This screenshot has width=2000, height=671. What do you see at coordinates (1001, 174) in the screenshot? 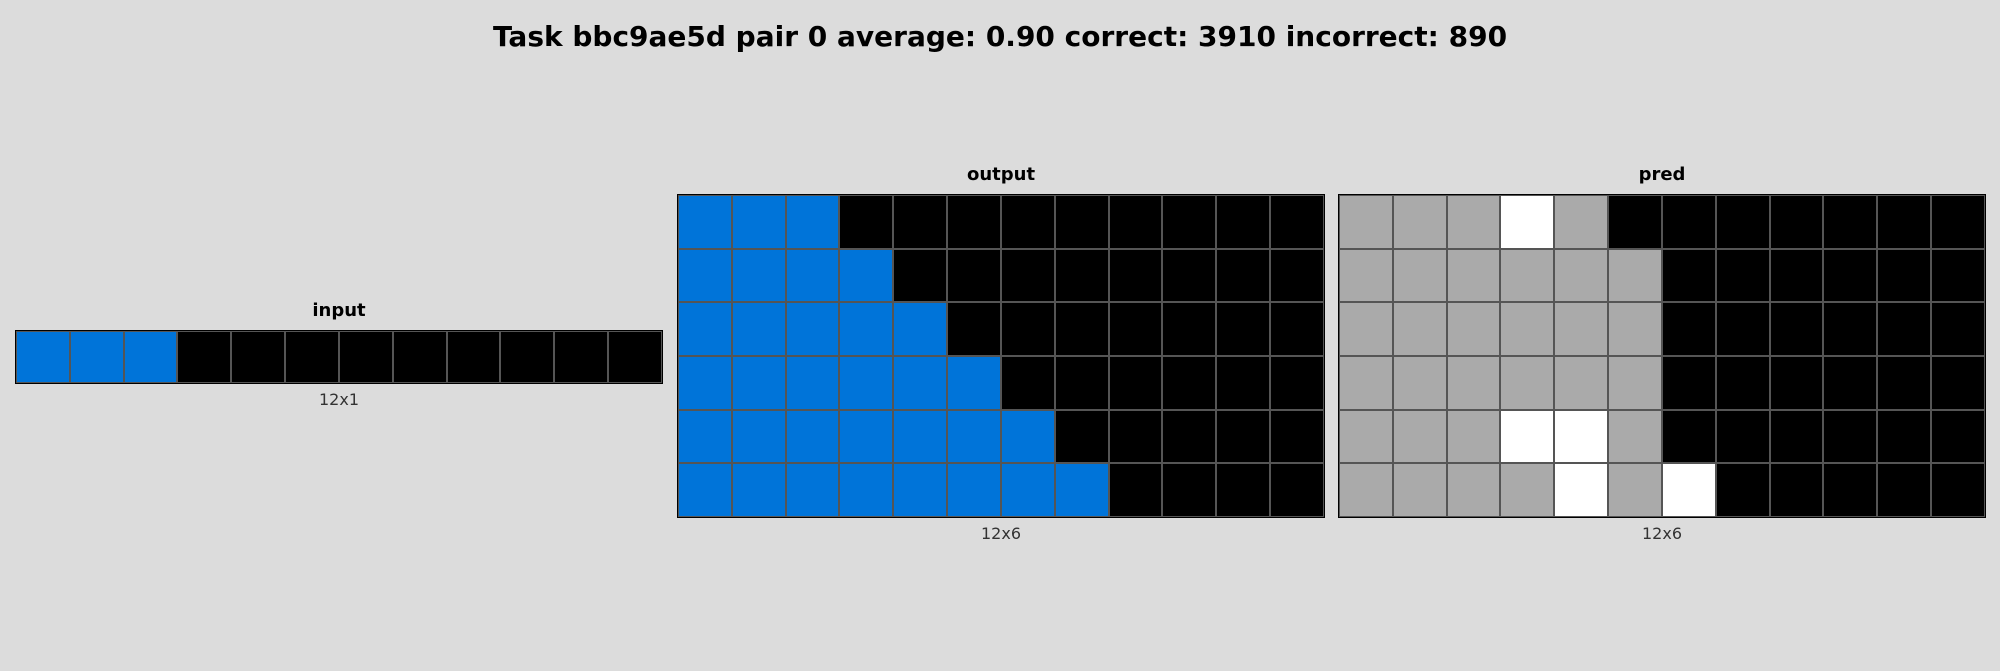
I see `panel-title: output` at bounding box center [1001, 174].